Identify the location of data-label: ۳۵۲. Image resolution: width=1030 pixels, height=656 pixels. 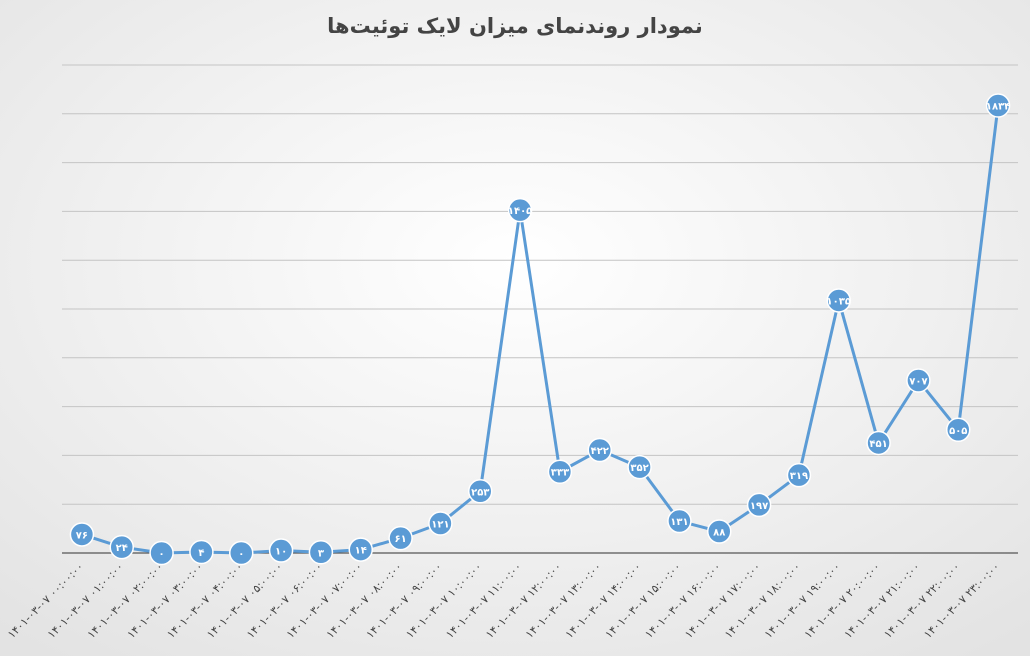
(639, 468).